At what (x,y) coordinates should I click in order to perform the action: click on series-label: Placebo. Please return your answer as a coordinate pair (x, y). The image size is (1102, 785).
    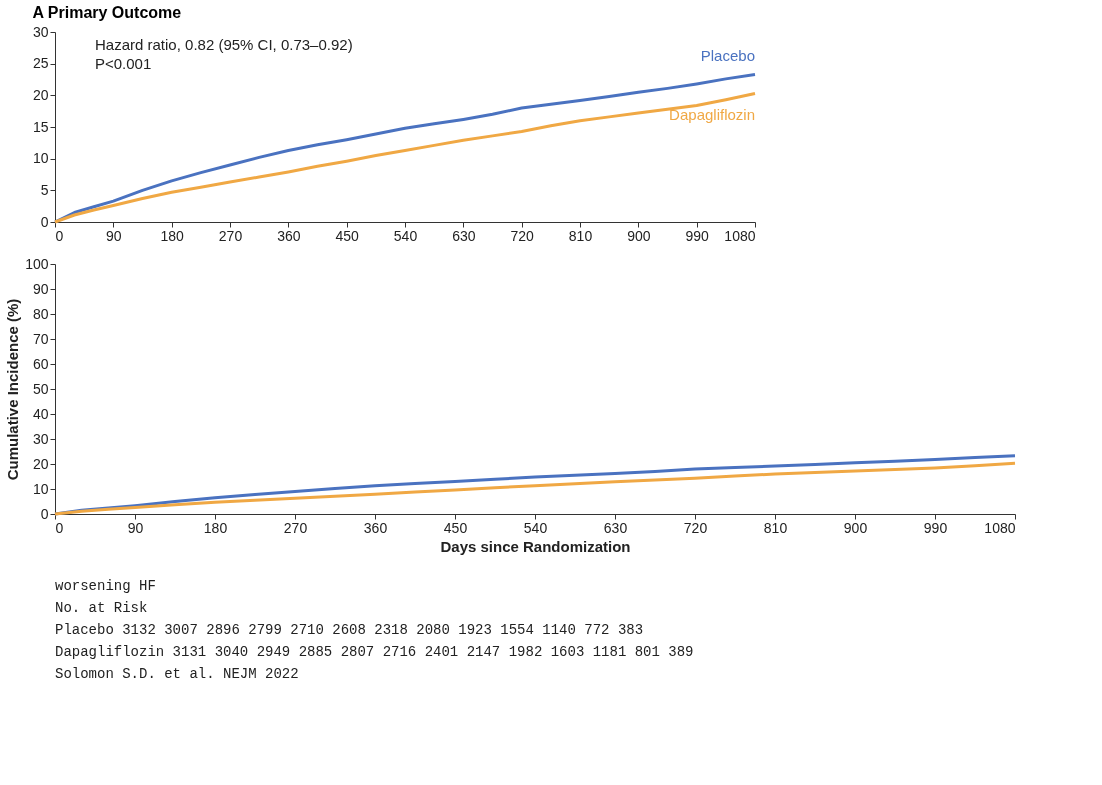
    Looking at the image, I should click on (727, 56).